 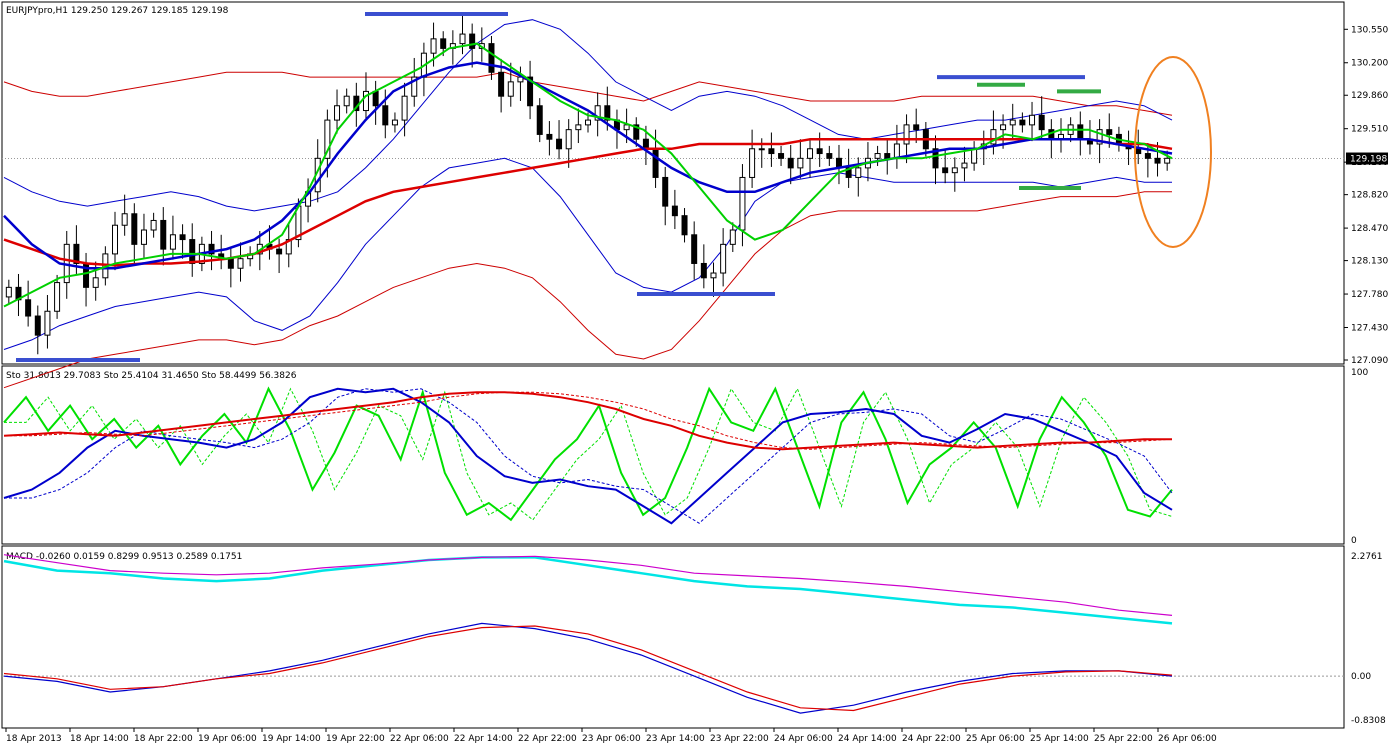 I want to click on time-tick-label: 19 Apr 14:00, so click(x=291, y=739).